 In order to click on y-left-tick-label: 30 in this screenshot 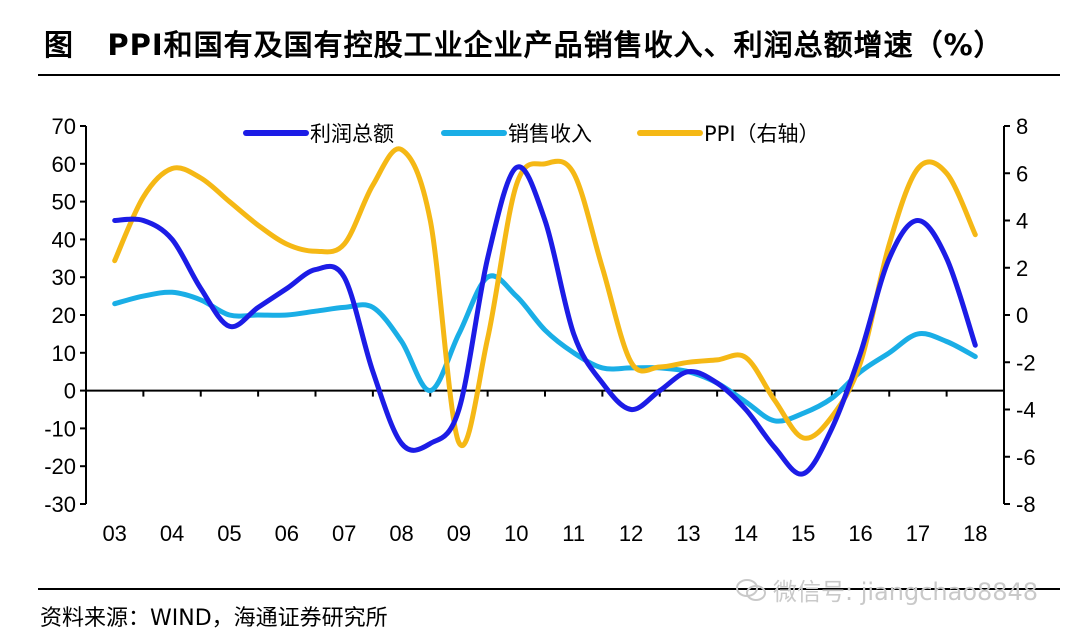, I will do `click(64, 277)`.